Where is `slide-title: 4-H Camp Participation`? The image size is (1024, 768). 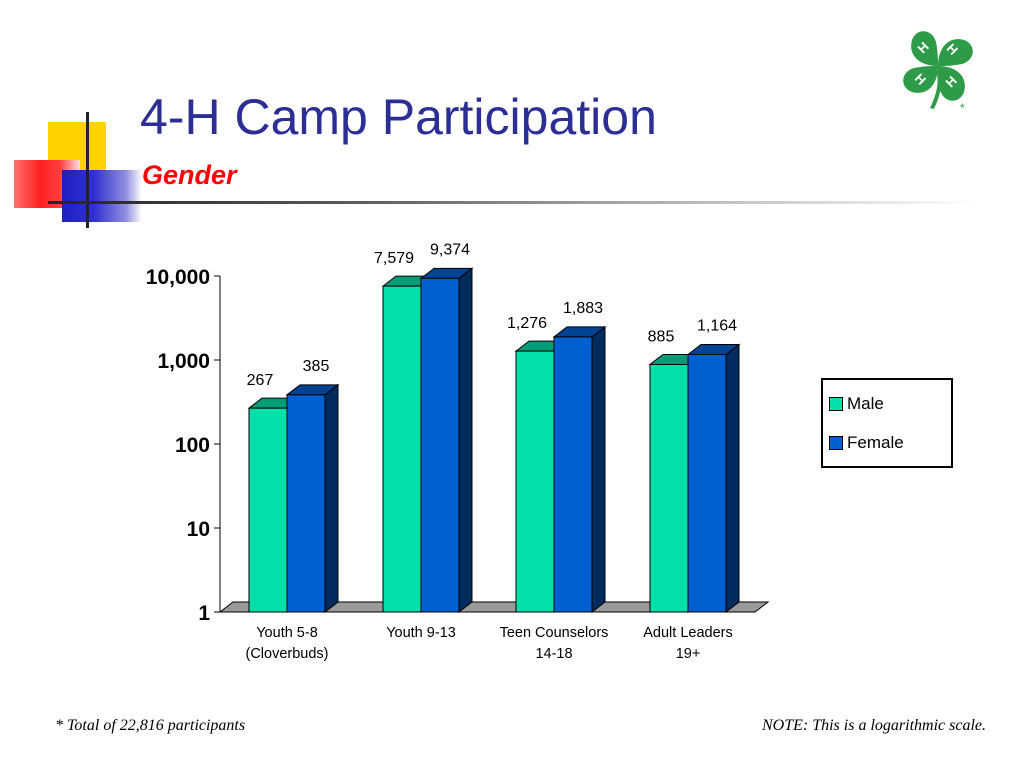
slide-title: 4-H Camp Participation is located at coordinates (398, 117).